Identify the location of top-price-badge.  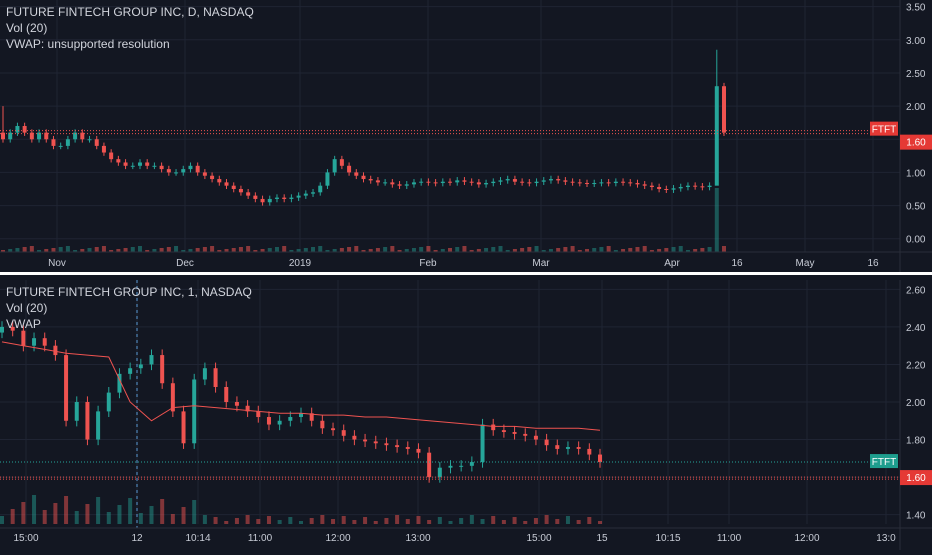
(916, 142).